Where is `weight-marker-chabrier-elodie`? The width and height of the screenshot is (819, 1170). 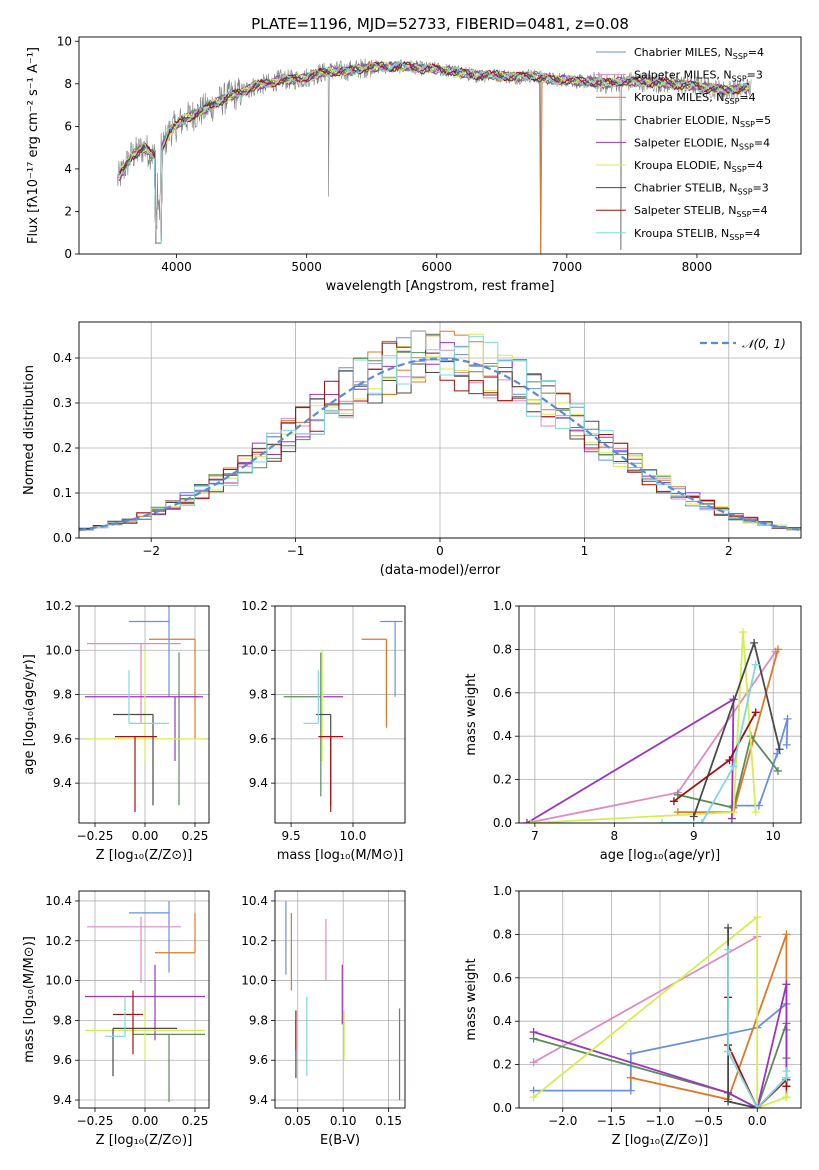
weight-marker-chabrier-elodie is located at coordinates (777, 770).